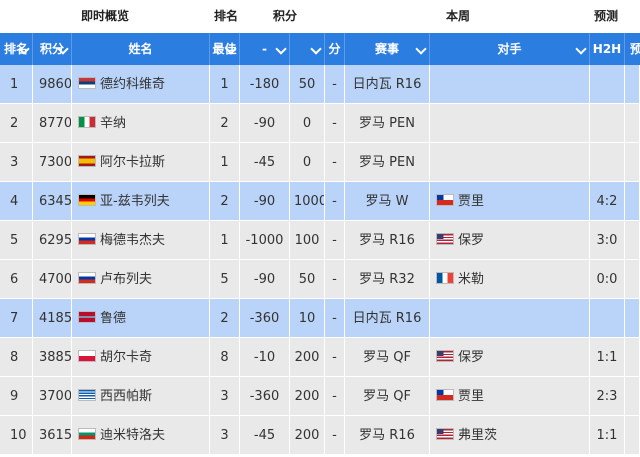 The height and width of the screenshot is (457, 640). I want to click on event-cell: 罗马 W, so click(387, 201).